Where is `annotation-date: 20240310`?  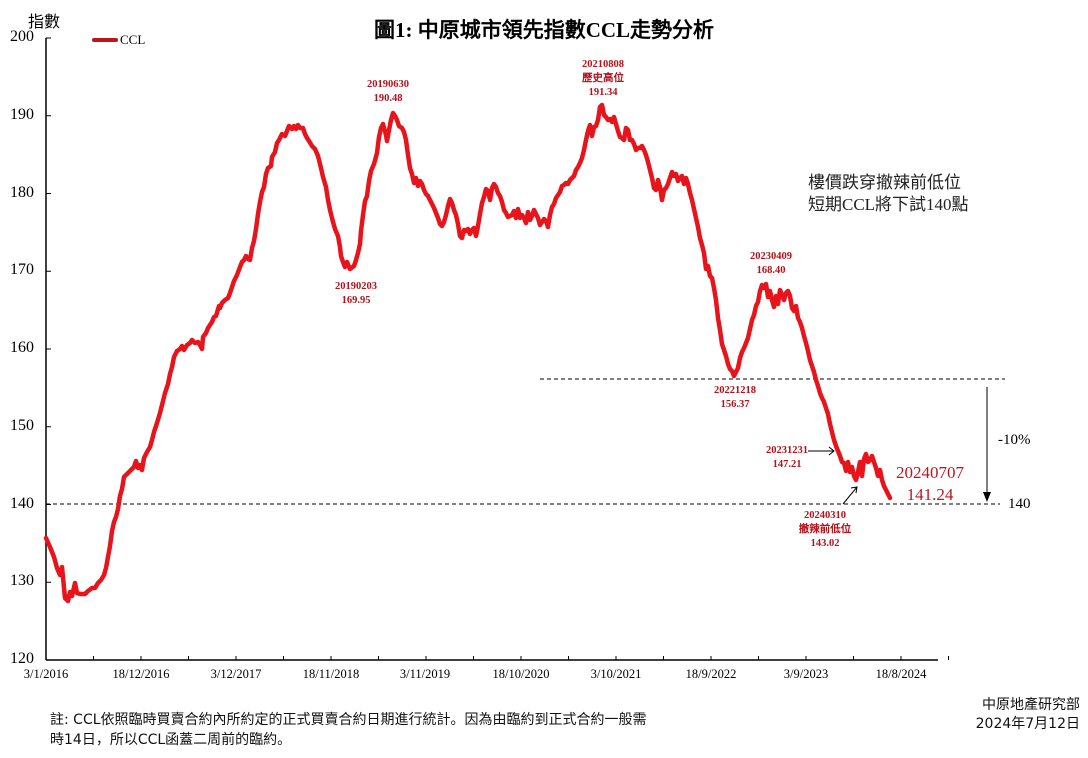 annotation-date: 20240310 is located at coordinates (825, 515).